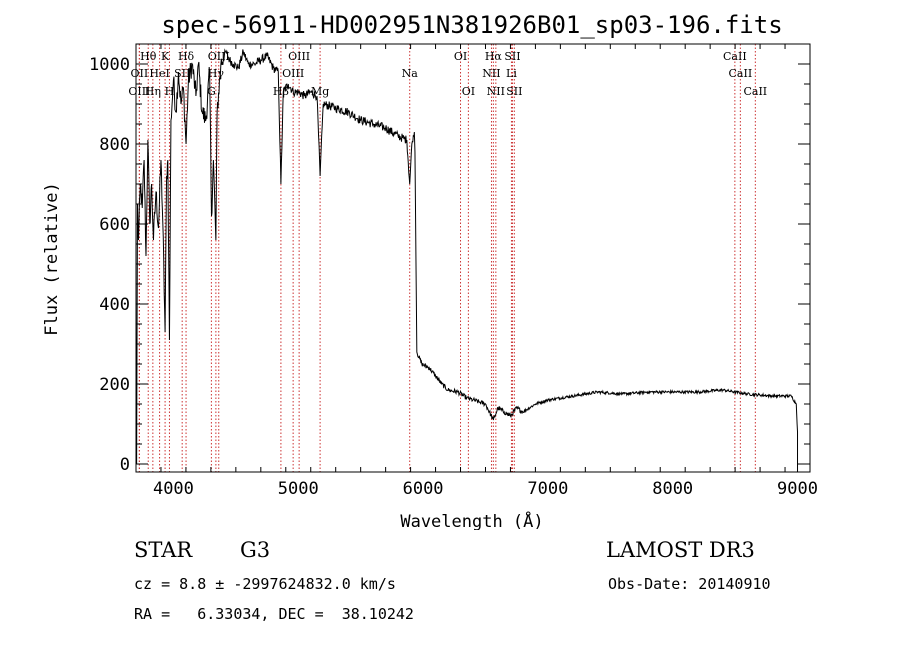 The image size is (900, 649). What do you see at coordinates (114, 145) in the screenshot?
I see `y-tick-label: 800` at bounding box center [114, 145].